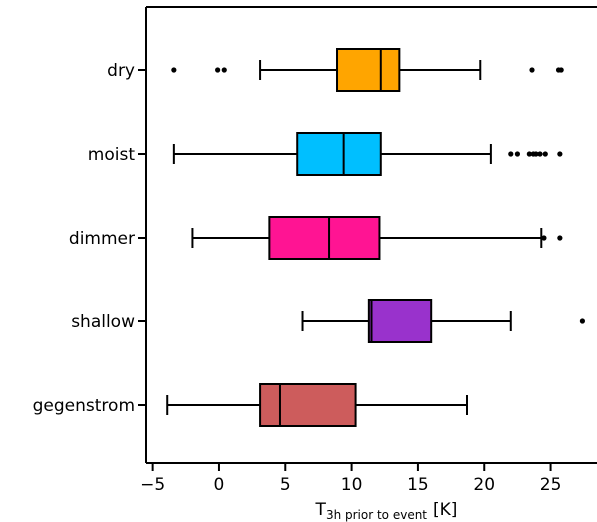 The width and height of the screenshot is (597, 522). What do you see at coordinates (308, 405) in the screenshot?
I see `gegenstrom-box` at bounding box center [308, 405].